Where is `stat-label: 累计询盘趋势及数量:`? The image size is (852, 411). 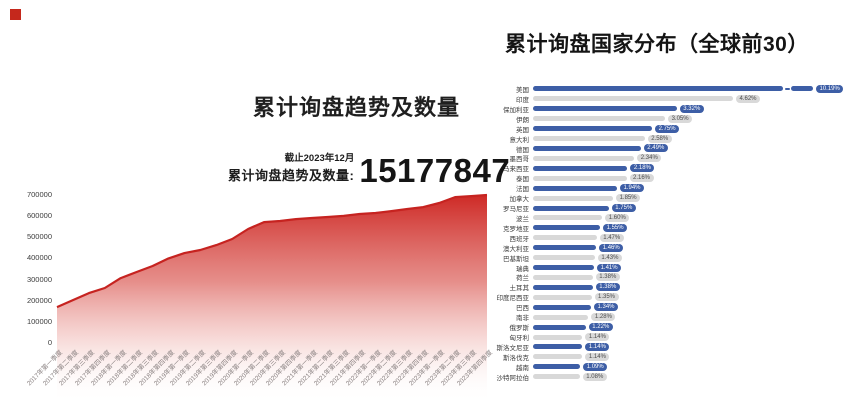
stat-label: 累计询盘趋势及数量: is located at coordinates (291, 175).